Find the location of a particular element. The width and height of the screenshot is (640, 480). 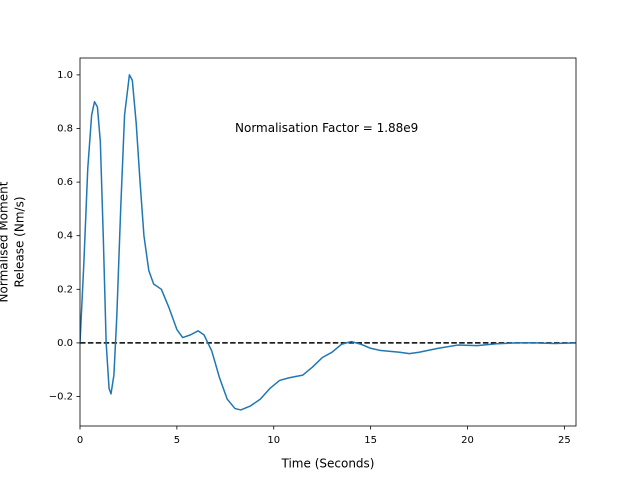

x-tick-label: 0 is located at coordinates (80, 440).